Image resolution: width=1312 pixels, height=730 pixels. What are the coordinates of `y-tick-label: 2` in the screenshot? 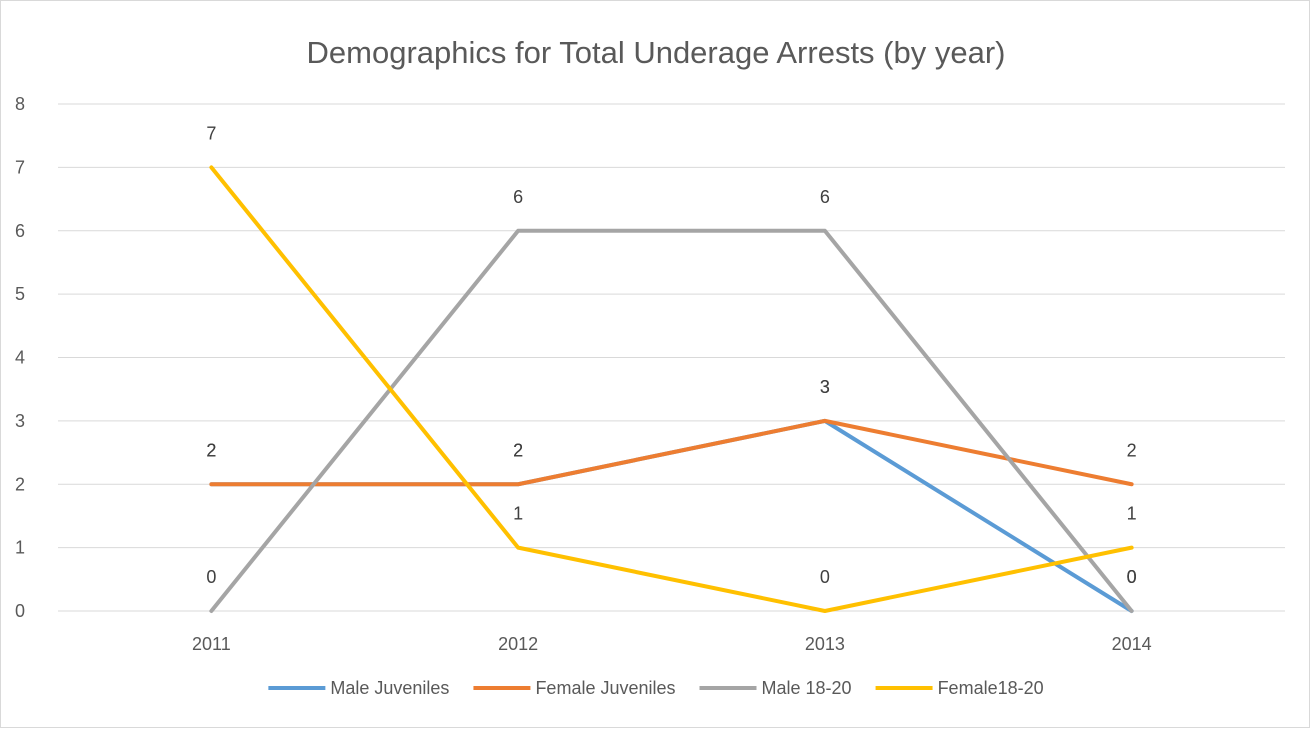 It's located at (20, 484).